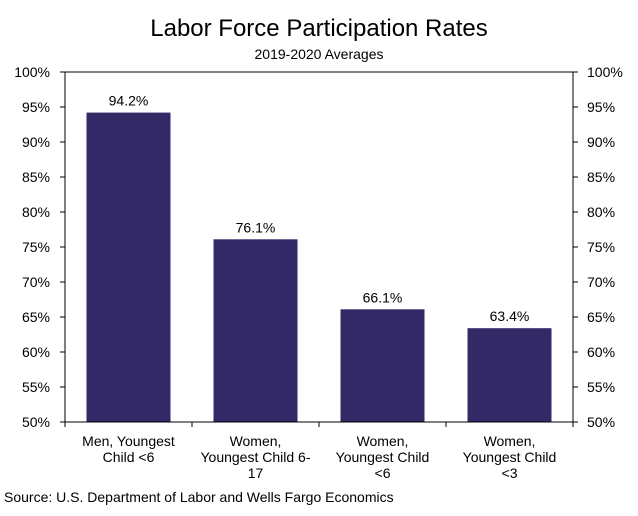  What do you see at coordinates (256, 473) in the screenshot?
I see `category-label-2-line-3: 17` at bounding box center [256, 473].